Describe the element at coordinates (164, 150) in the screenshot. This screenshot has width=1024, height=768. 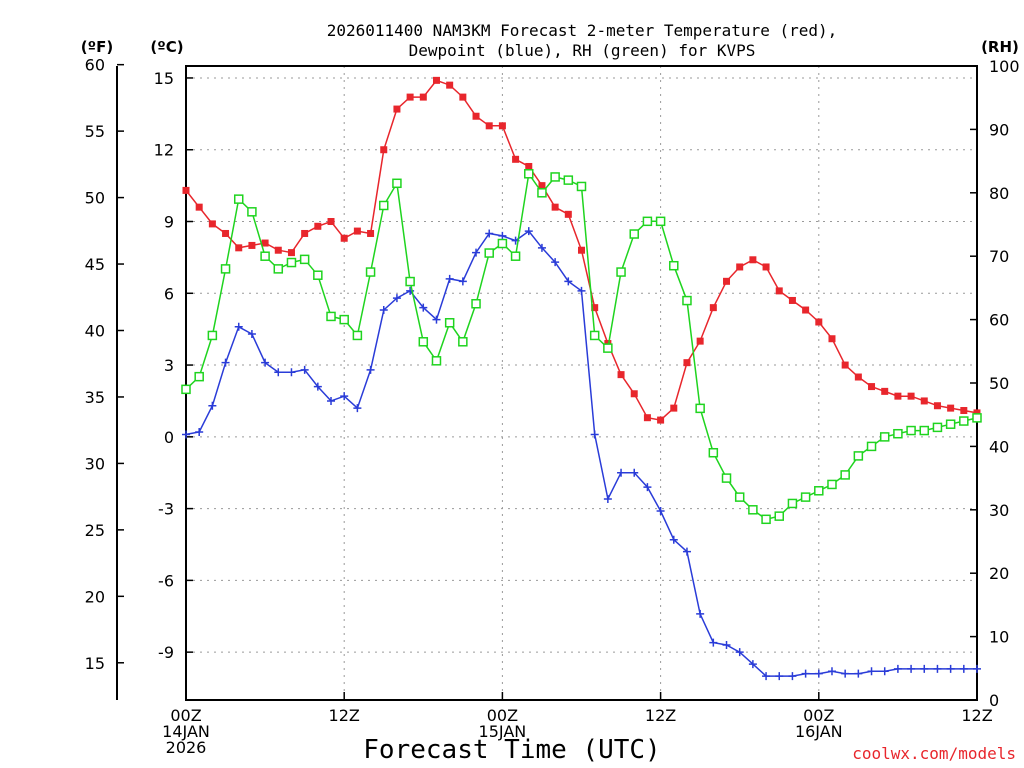
I see `celsius-tick-label: 12` at that location.